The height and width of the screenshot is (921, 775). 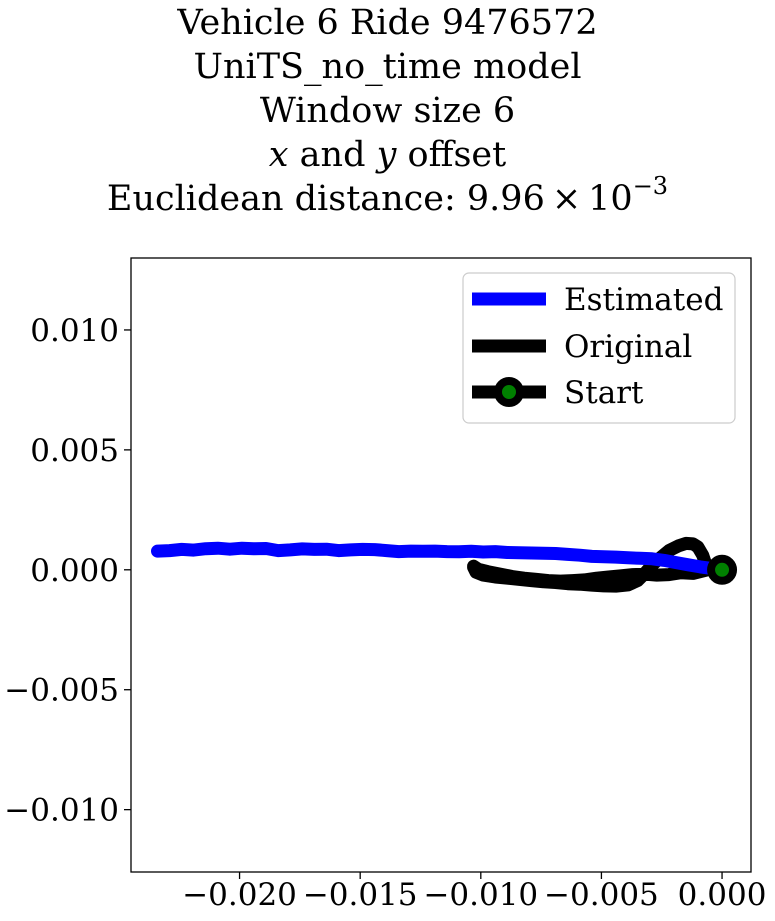 I want to click on legend: Estimated Original Start, so click(x=599, y=348).